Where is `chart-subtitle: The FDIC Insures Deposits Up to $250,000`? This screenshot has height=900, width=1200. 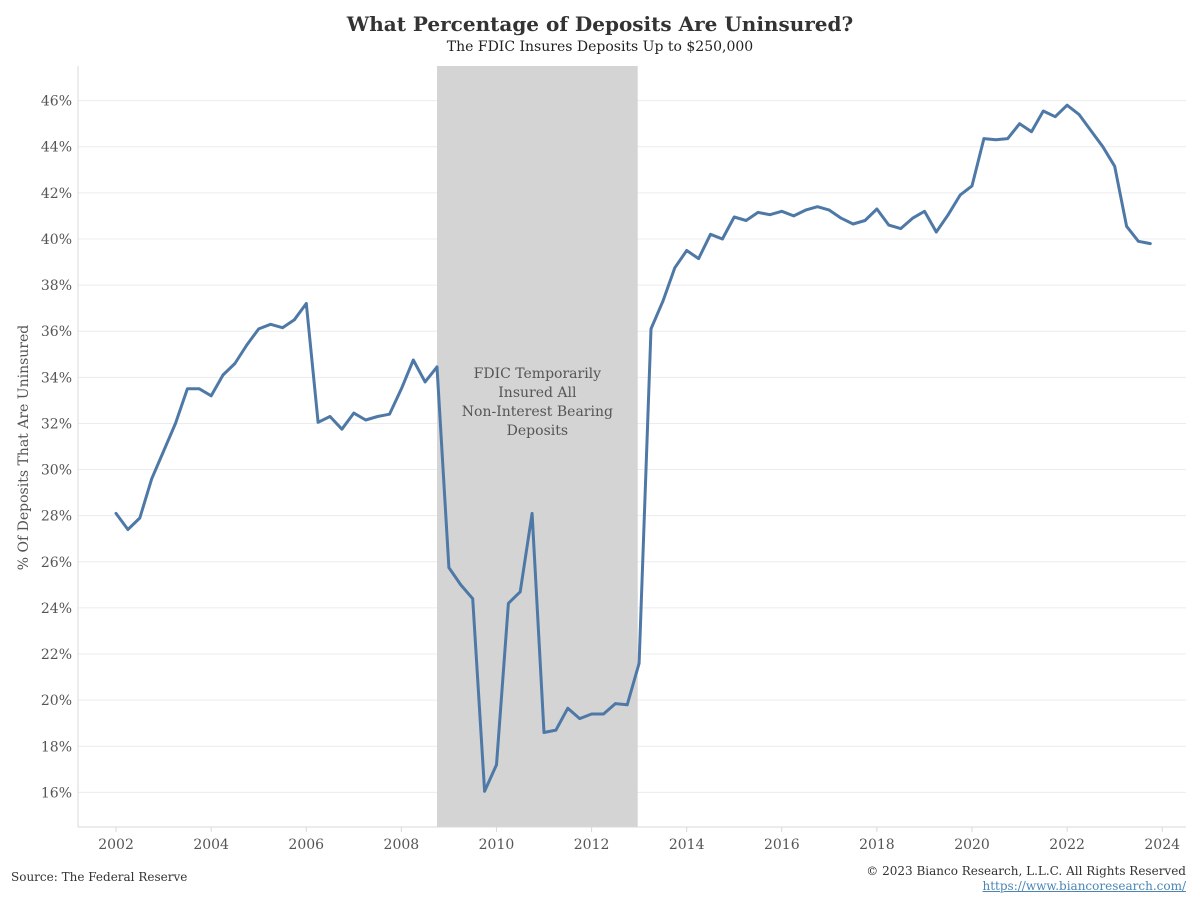 chart-subtitle: The FDIC Insures Deposits Up to $250,000 is located at coordinates (600, 47).